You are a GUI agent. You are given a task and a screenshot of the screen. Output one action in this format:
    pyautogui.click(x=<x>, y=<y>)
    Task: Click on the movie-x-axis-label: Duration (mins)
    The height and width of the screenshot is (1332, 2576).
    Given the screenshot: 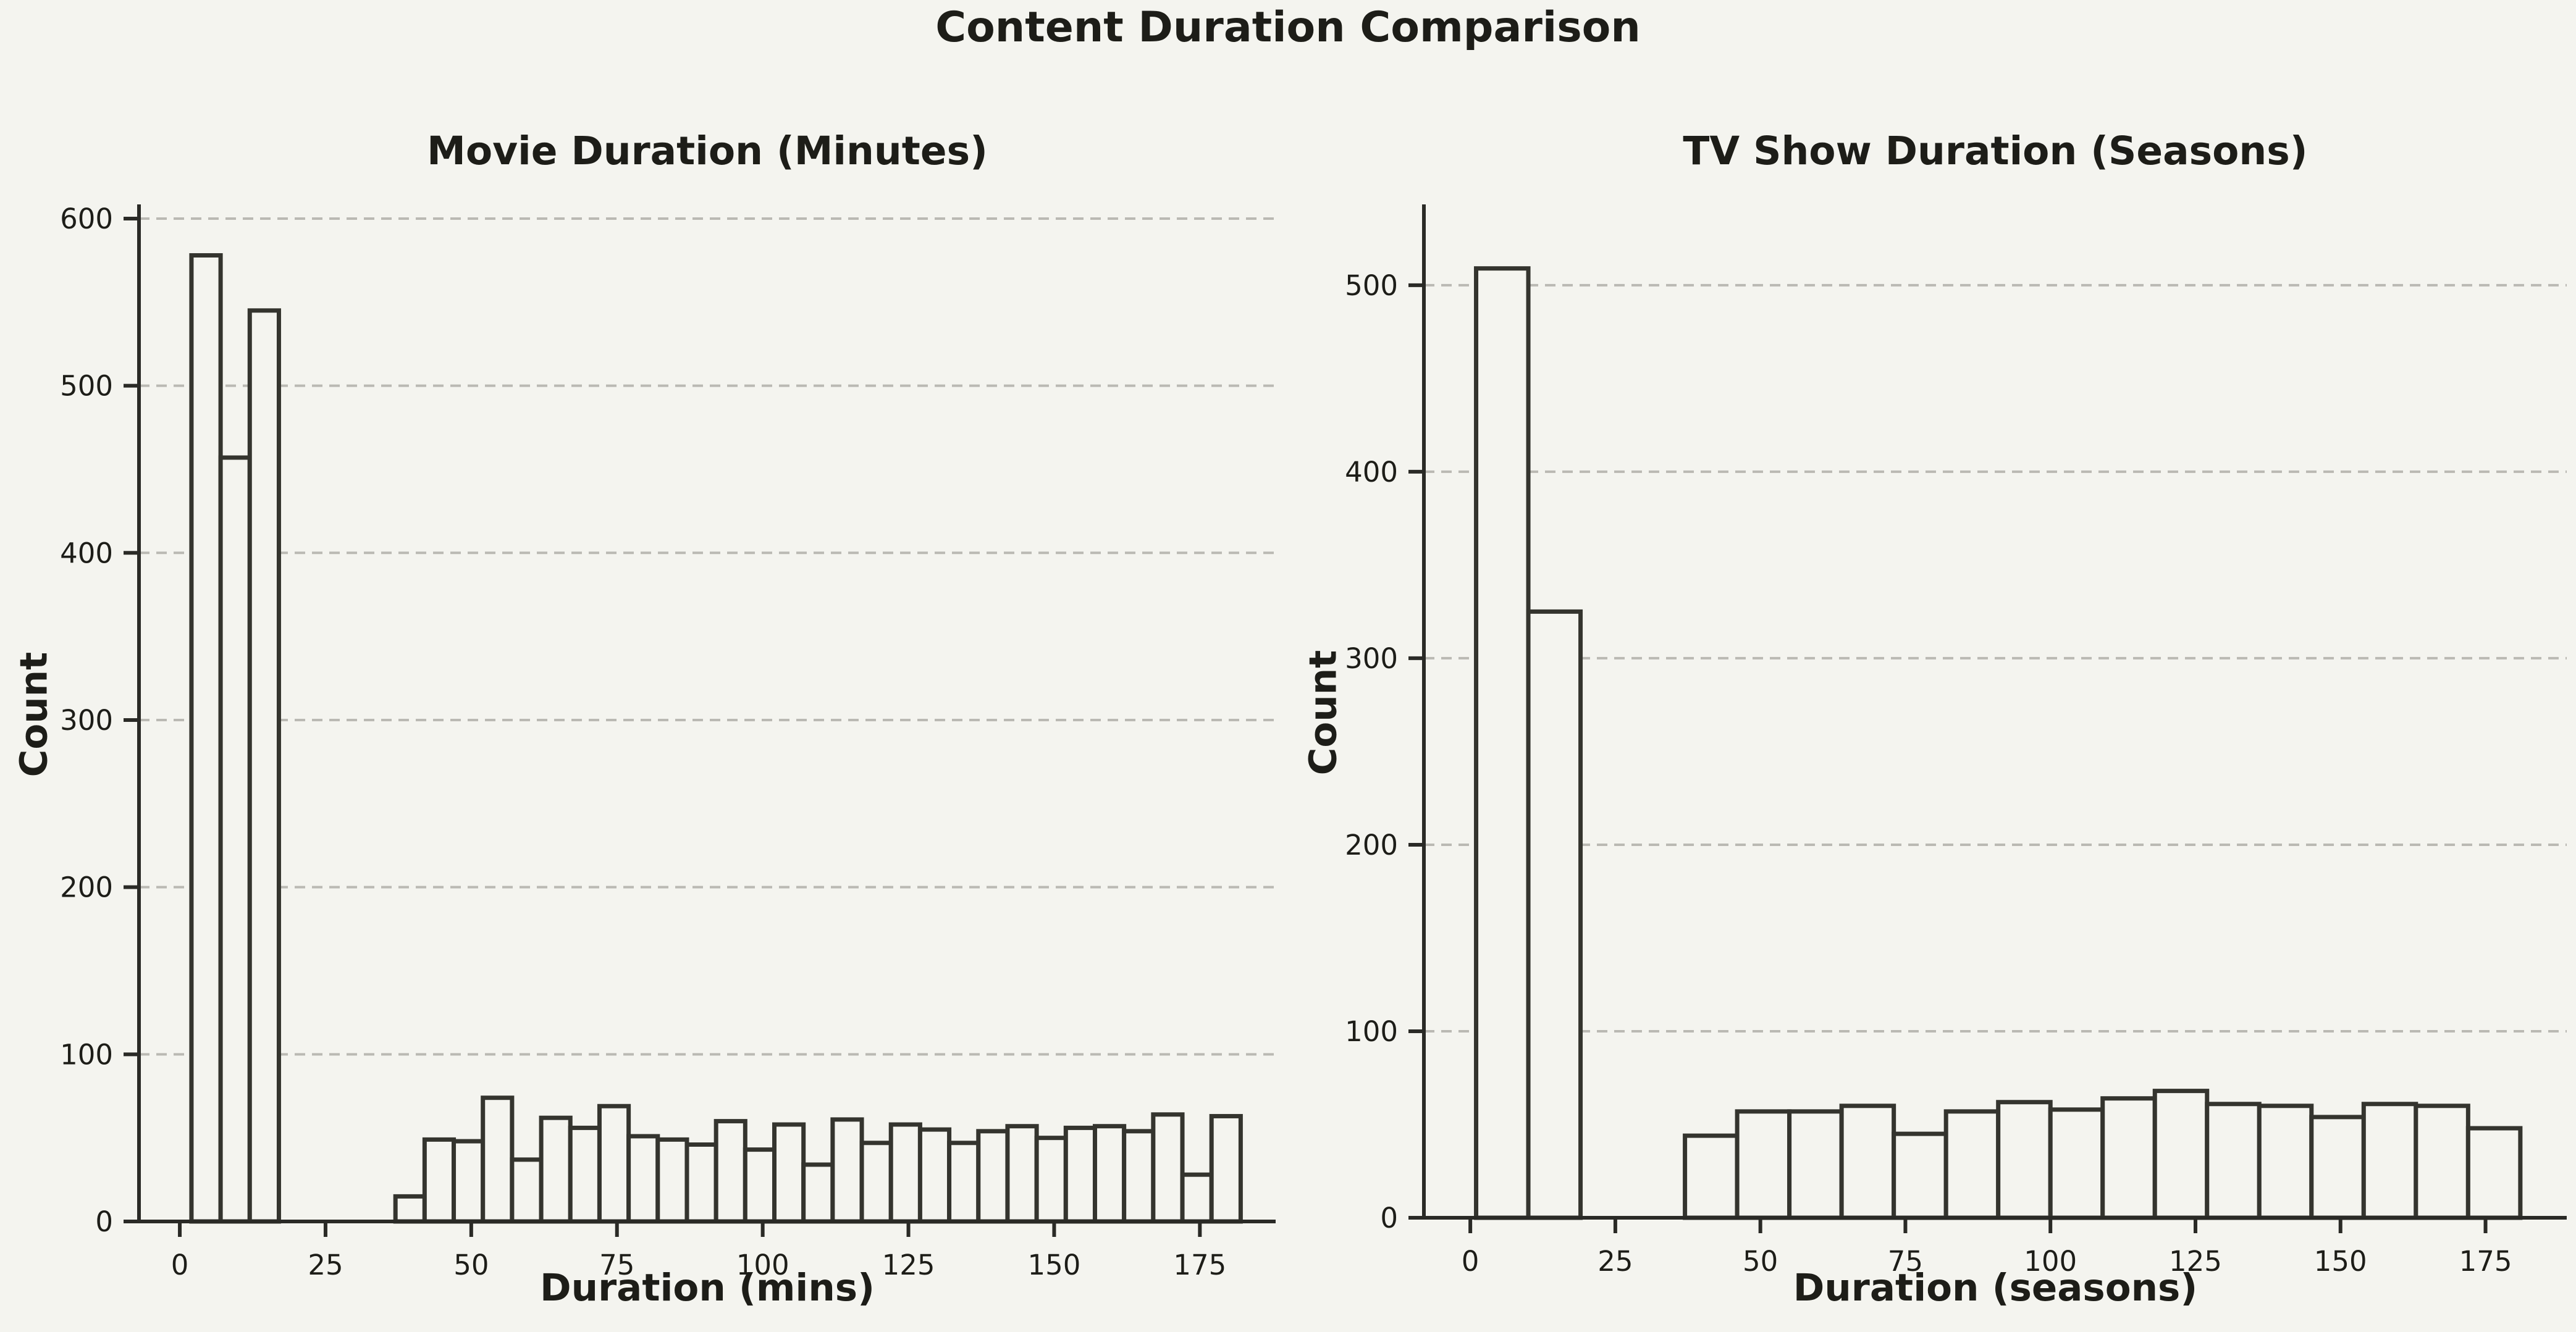 What is the action you would take?
    pyautogui.click(x=707, y=1288)
    